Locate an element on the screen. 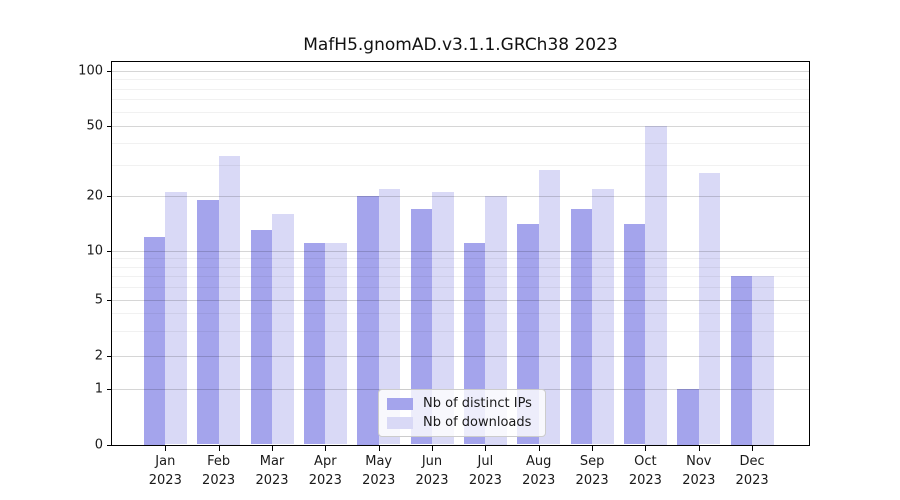 The width and height of the screenshot is (900, 500). y-axis-tick-label: 10 is located at coordinates (94, 251).